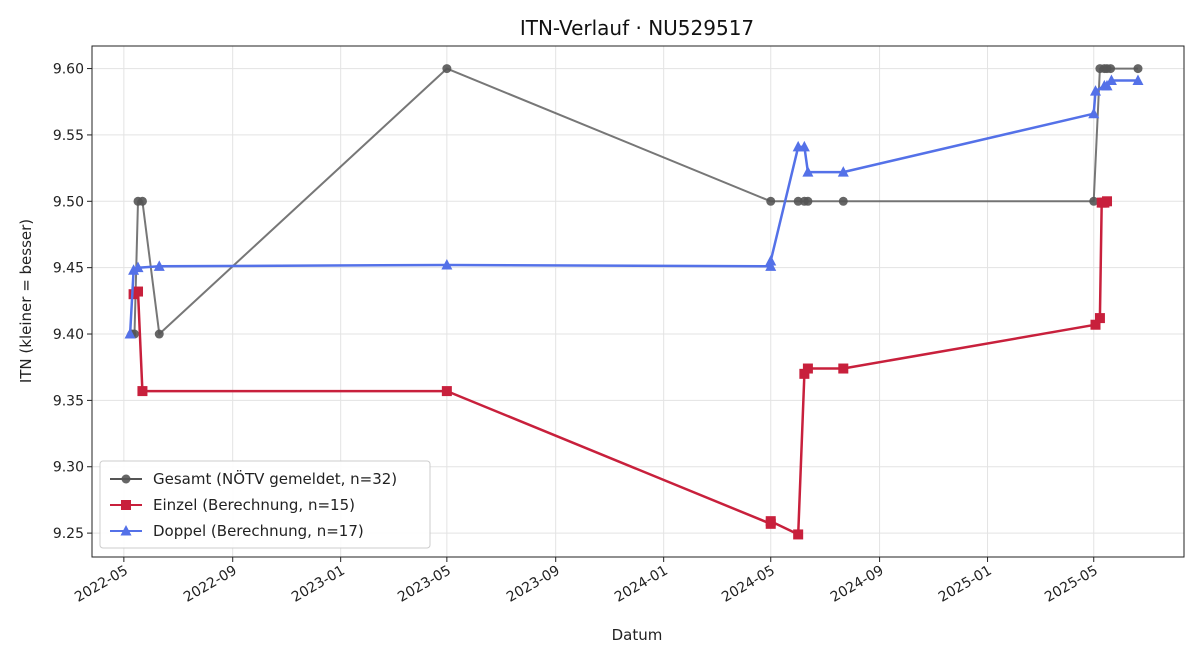 The height and width of the screenshot is (660, 1200). Describe the element at coordinates (68, 468) in the screenshot. I see `y-tick-label: 9.30` at that location.